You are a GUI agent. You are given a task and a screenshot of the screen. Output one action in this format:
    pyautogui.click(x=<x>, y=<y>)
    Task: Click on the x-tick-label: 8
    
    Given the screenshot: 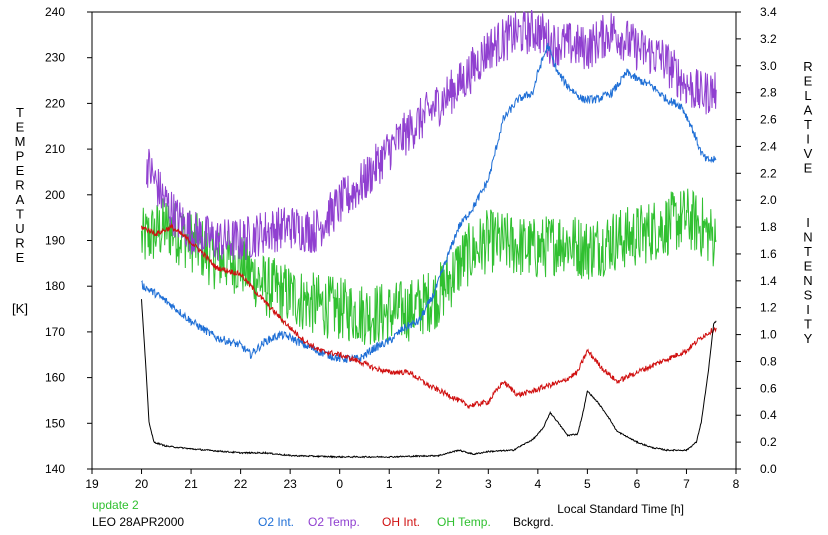 What is the action you would take?
    pyautogui.click(x=736, y=484)
    